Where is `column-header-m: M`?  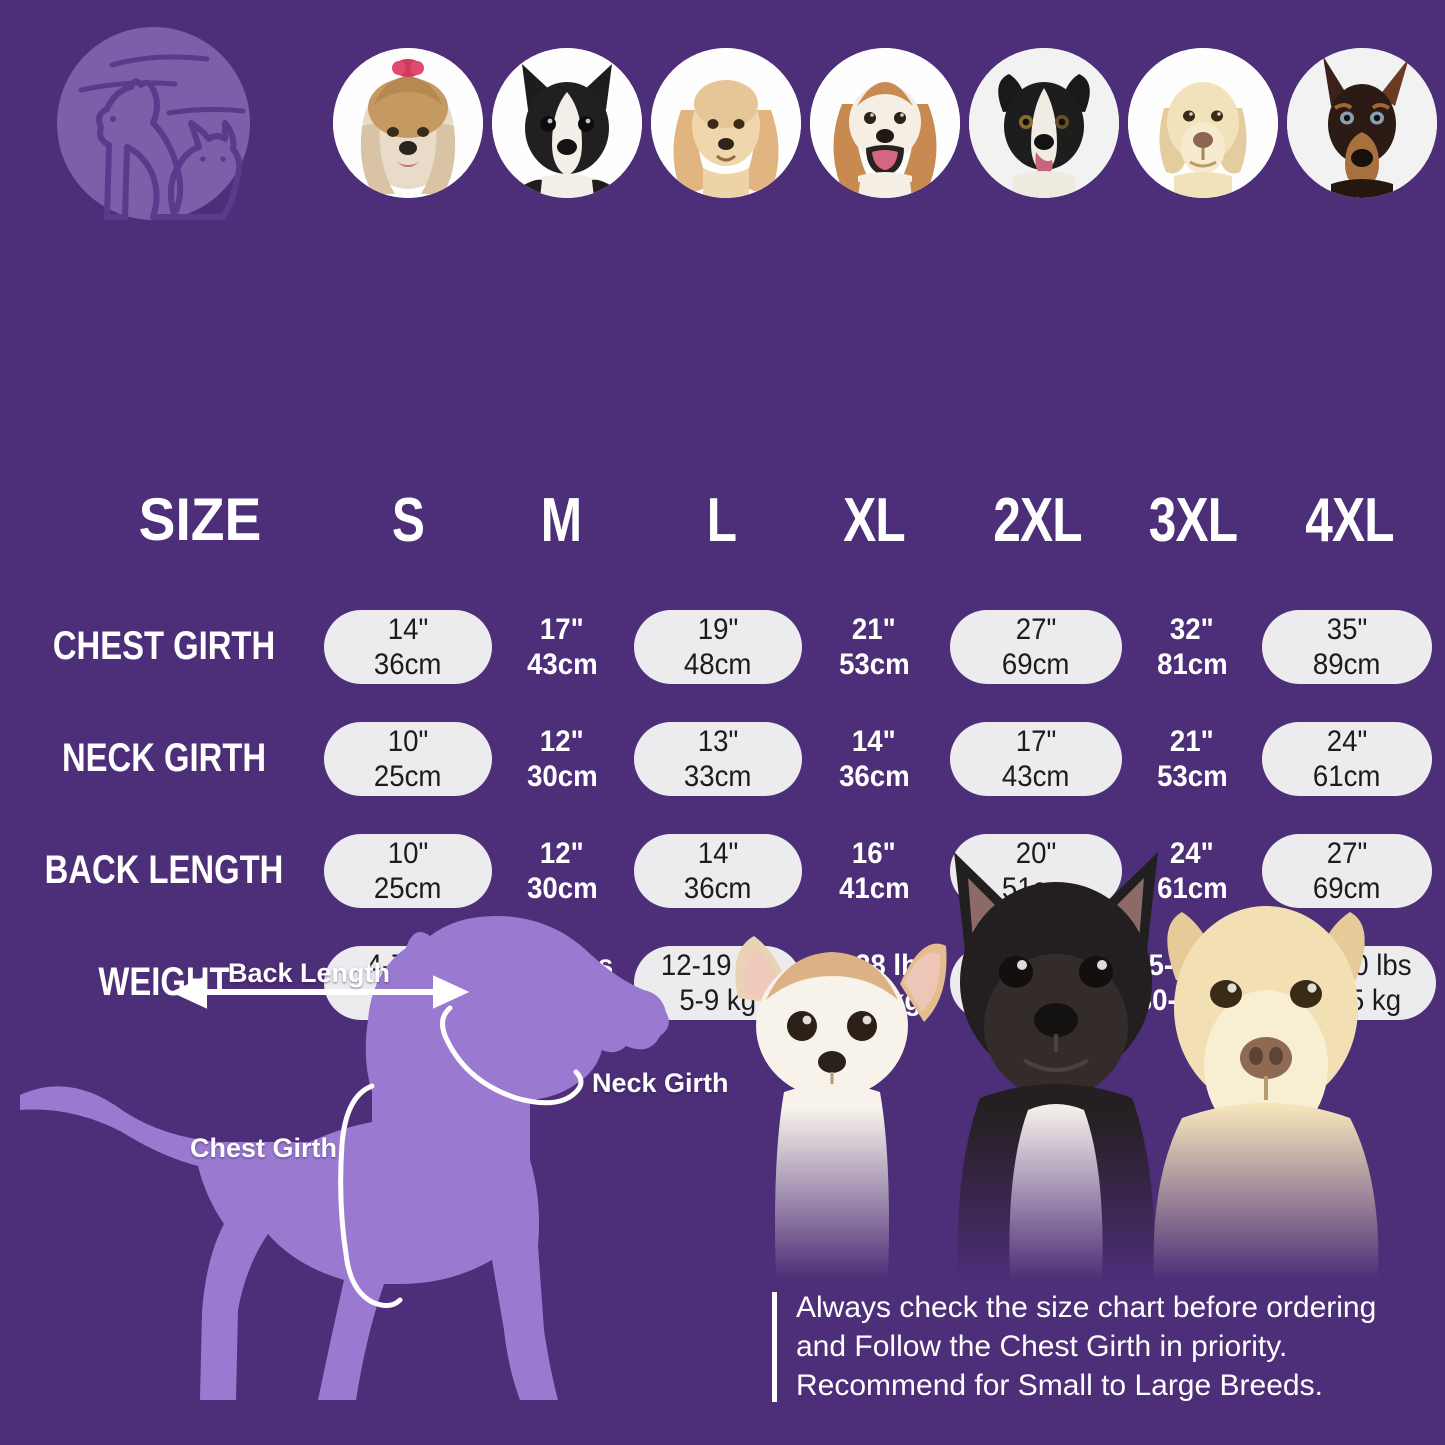
column-header-m: M is located at coordinates (561, 520).